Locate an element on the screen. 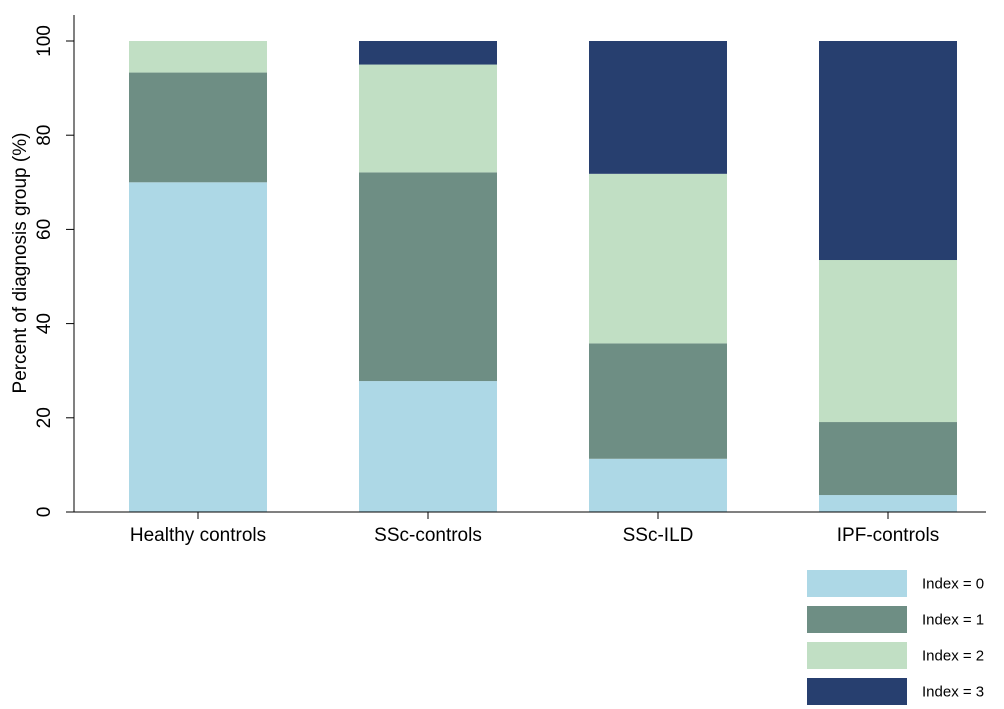  y-tick-label: 80 is located at coordinates (44, 135).